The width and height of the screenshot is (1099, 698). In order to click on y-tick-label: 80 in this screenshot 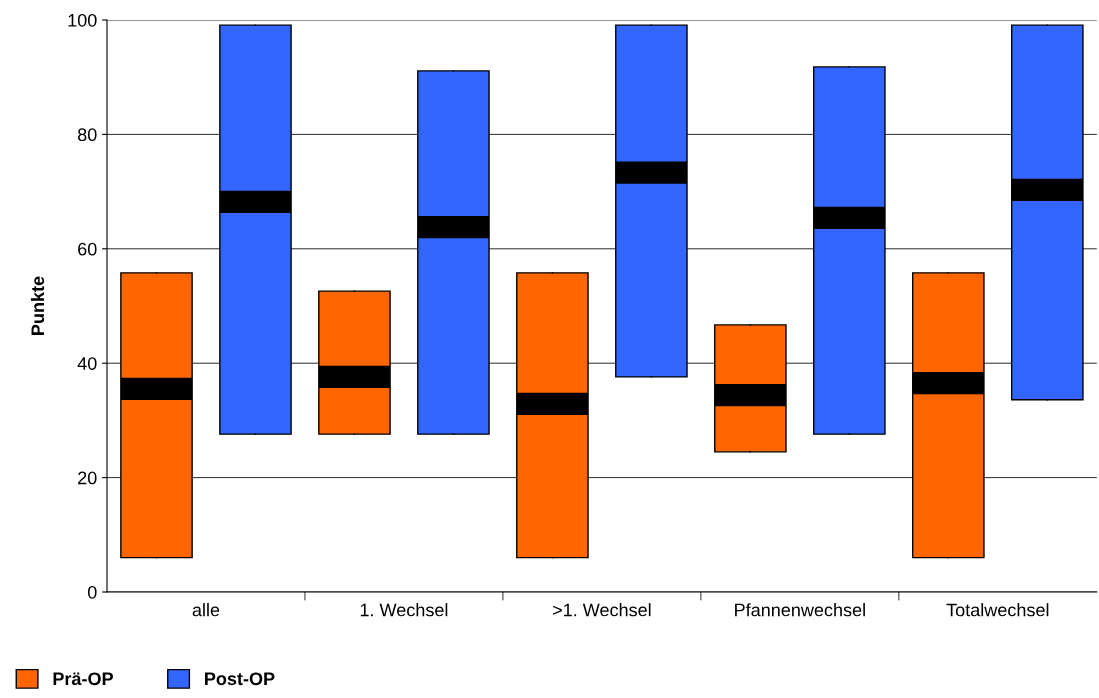, I will do `click(87, 135)`.